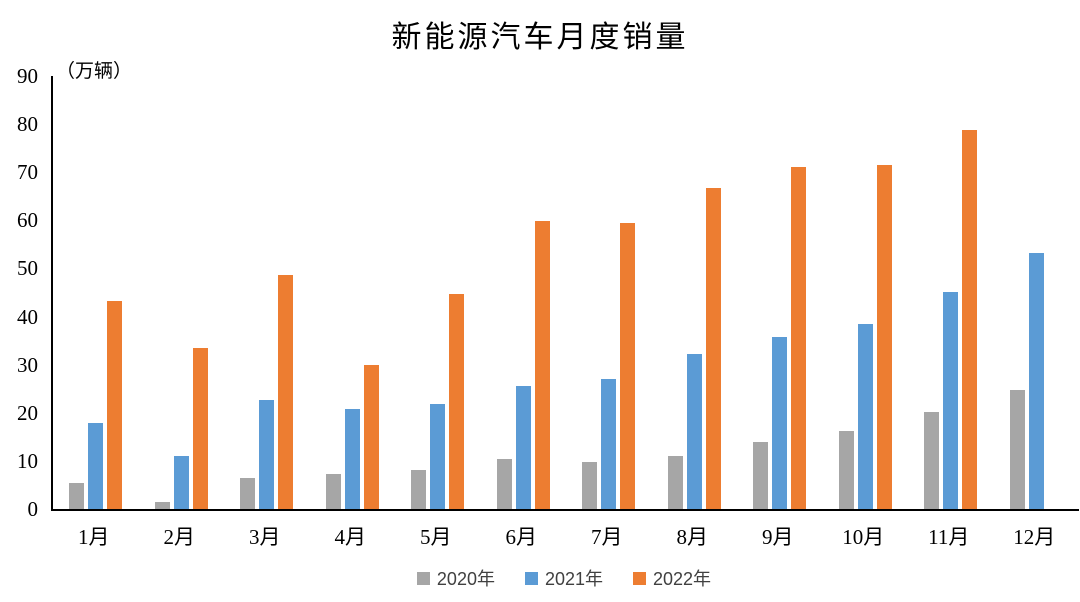 This screenshot has width=1080, height=602. Describe the element at coordinates (438, 456) in the screenshot. I see `bar-2021年-5月` at that location.